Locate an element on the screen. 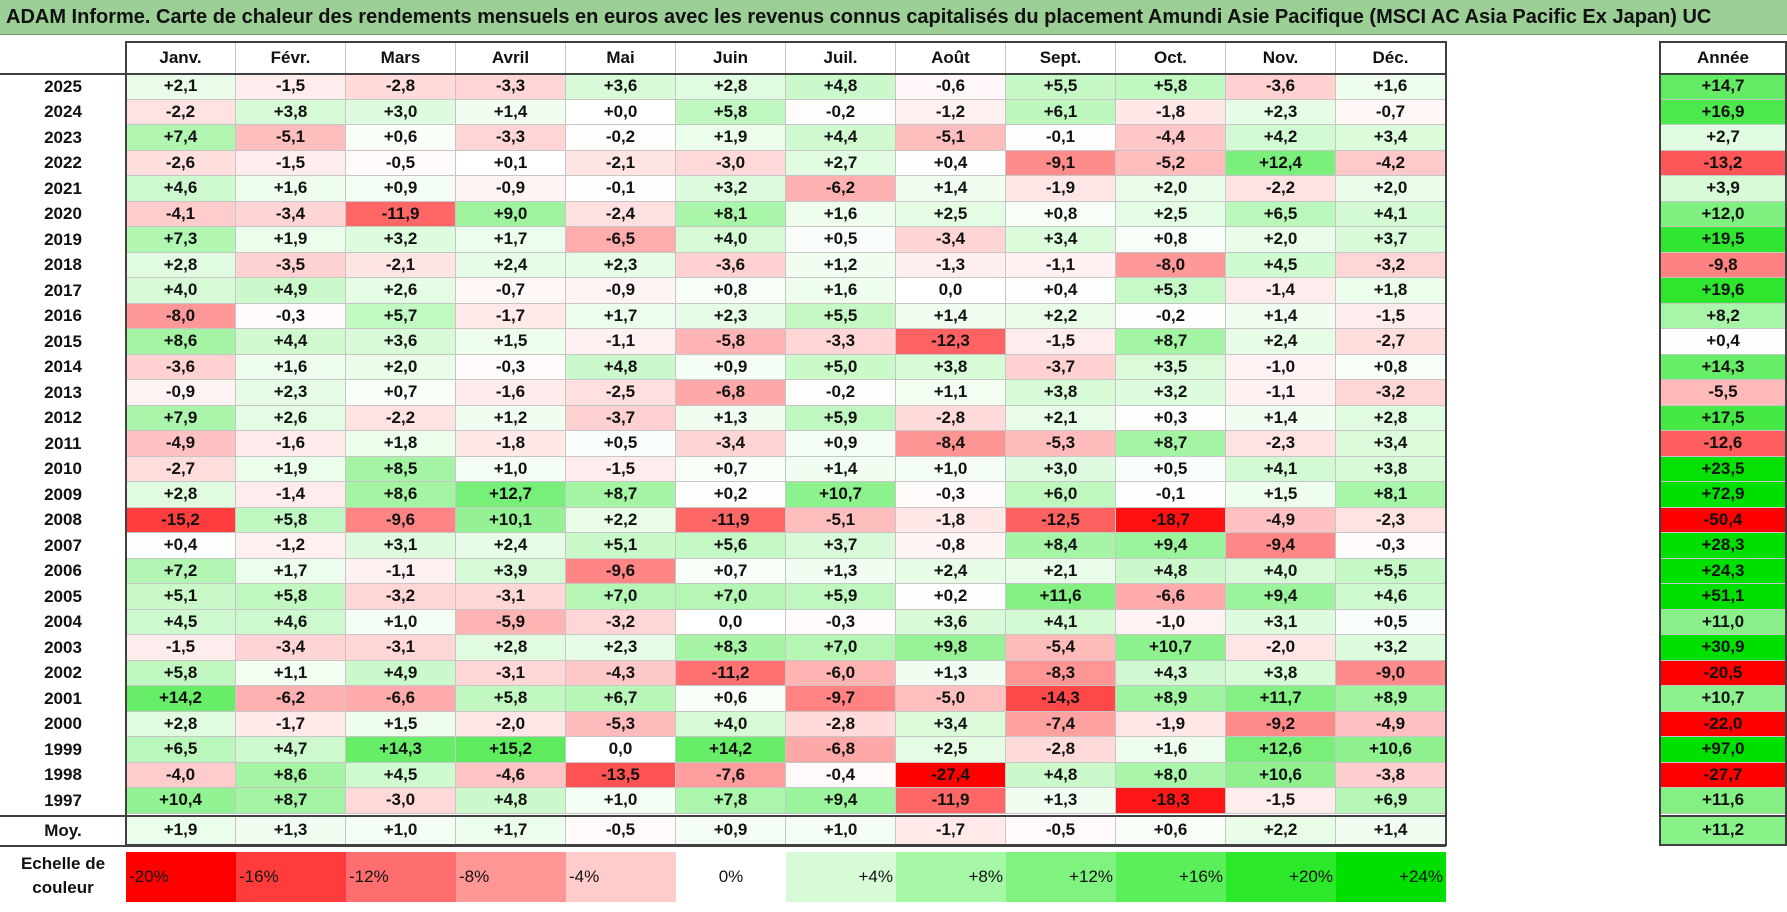  heatmap-cell: -0,2 is located at coordinates (1171, 316).